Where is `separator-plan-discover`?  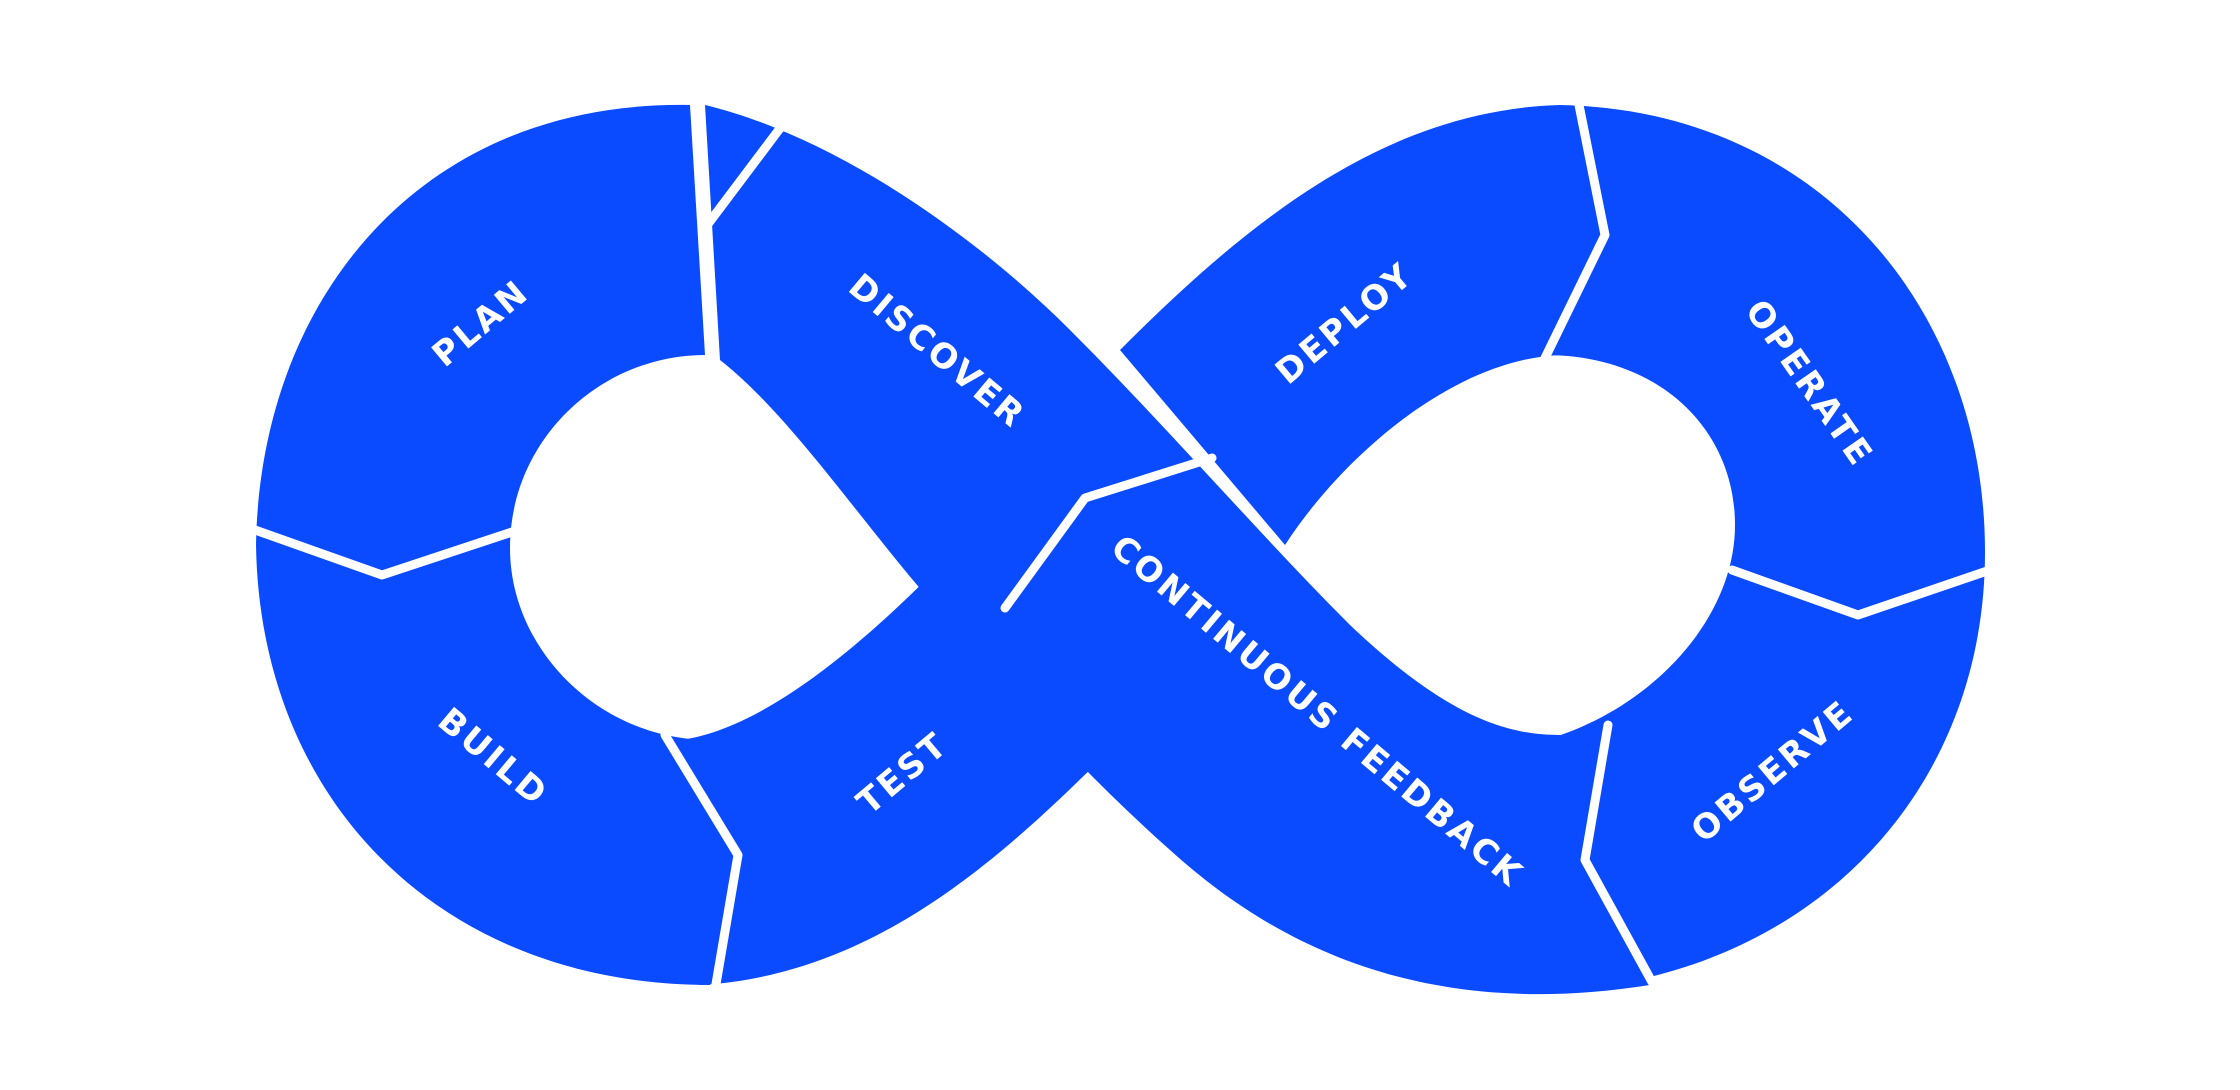
separator-plan-discover is located at coordinates (747, 237).